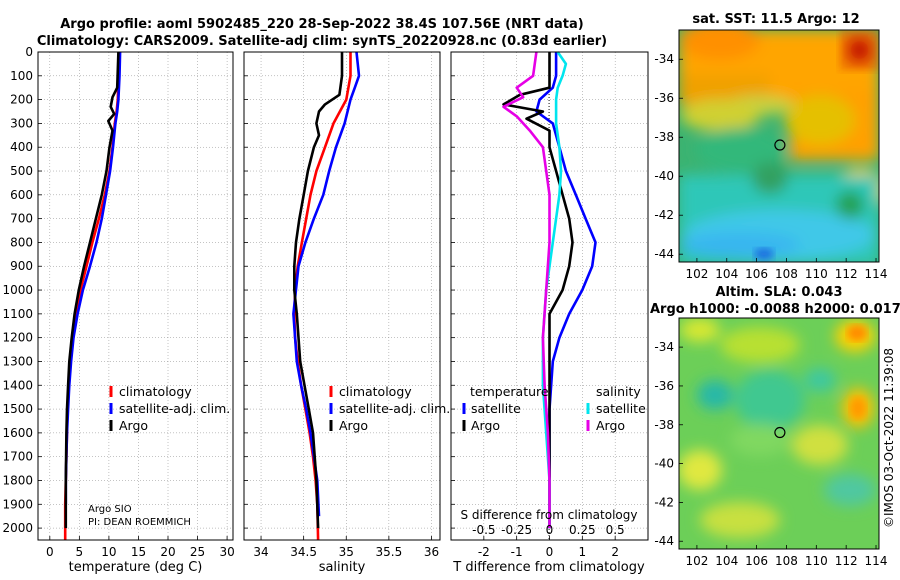 The image size is (900, 580). What do you see at coordinates (17, 457) in the screenshot?
I see `y-tick-label-1700: 1700` at bounding box center [17, 457].